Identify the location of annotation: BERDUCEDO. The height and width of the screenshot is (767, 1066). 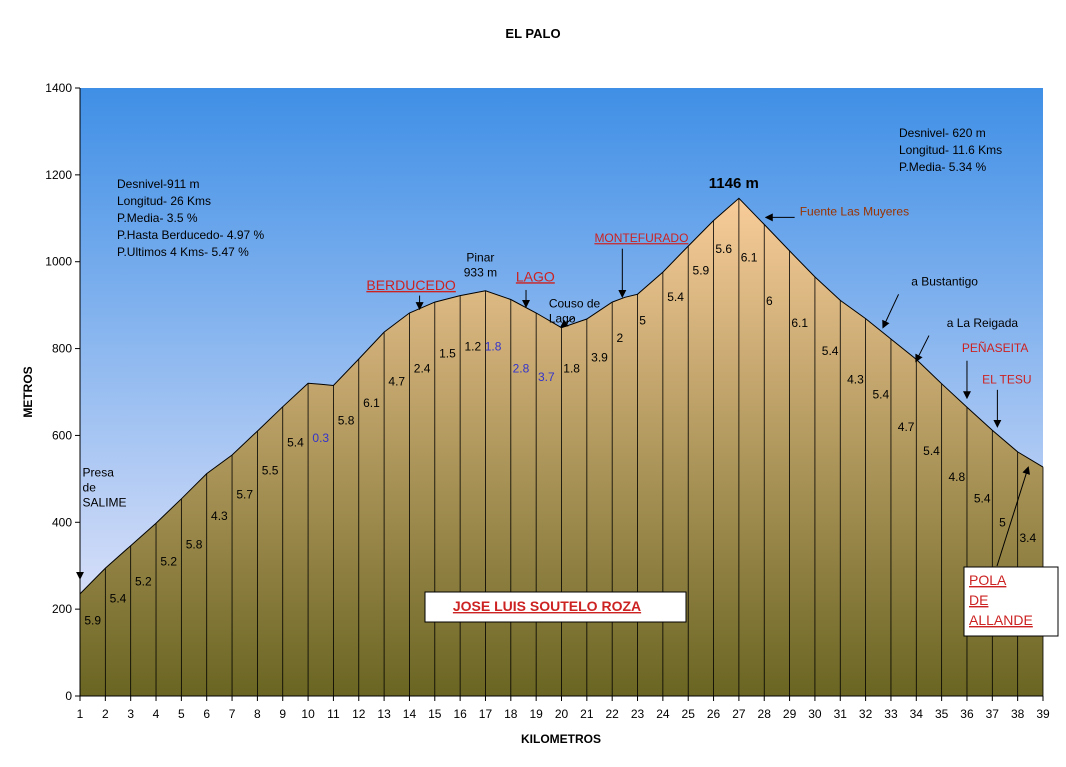
(411, 294).